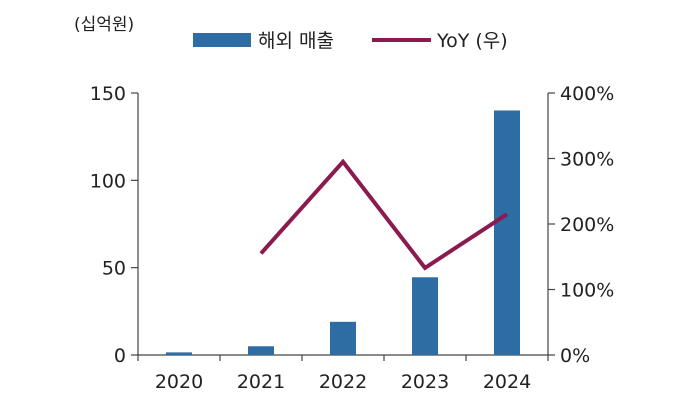 Image resolution: width=680 pixels, height=409 pixels. What do you see at coordinates (296, 41) in the screenshot?
I see `legend-label-bar: 해외 매출` at bounding box center [296, 41].